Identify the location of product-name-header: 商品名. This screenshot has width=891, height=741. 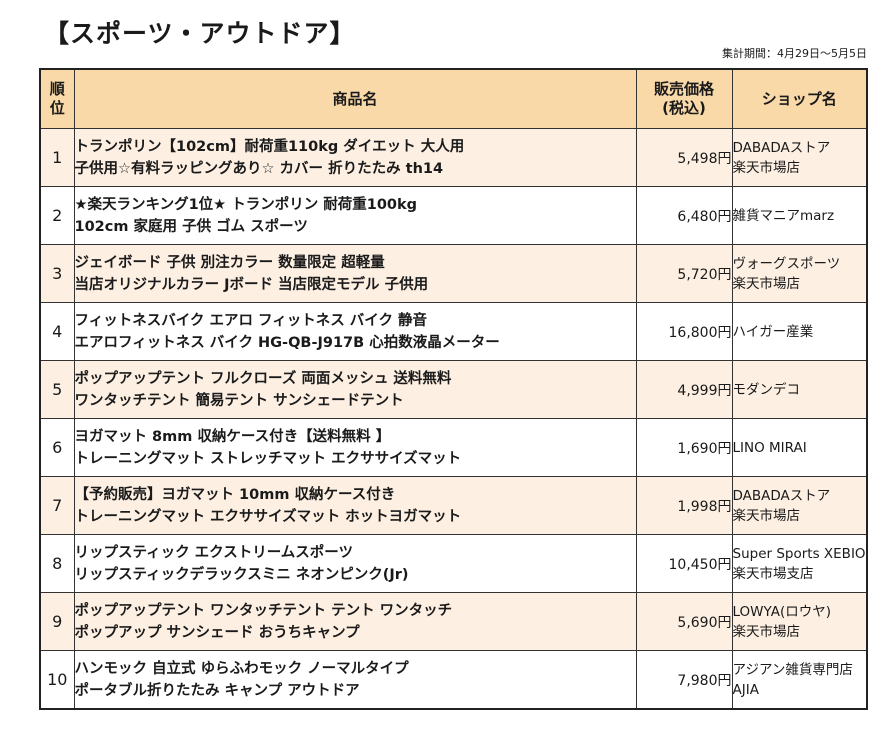
(355, 98).